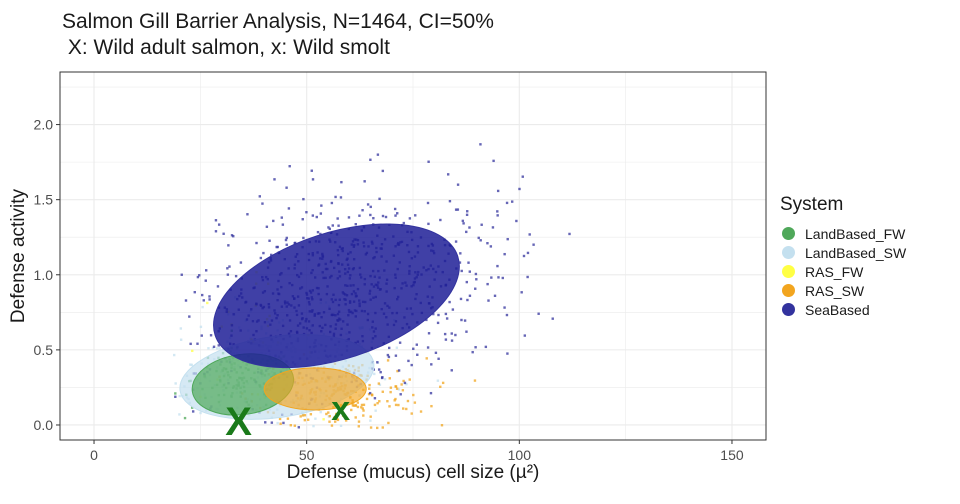  I want to click on y-tick-label: 0.5, so click(44, 350).